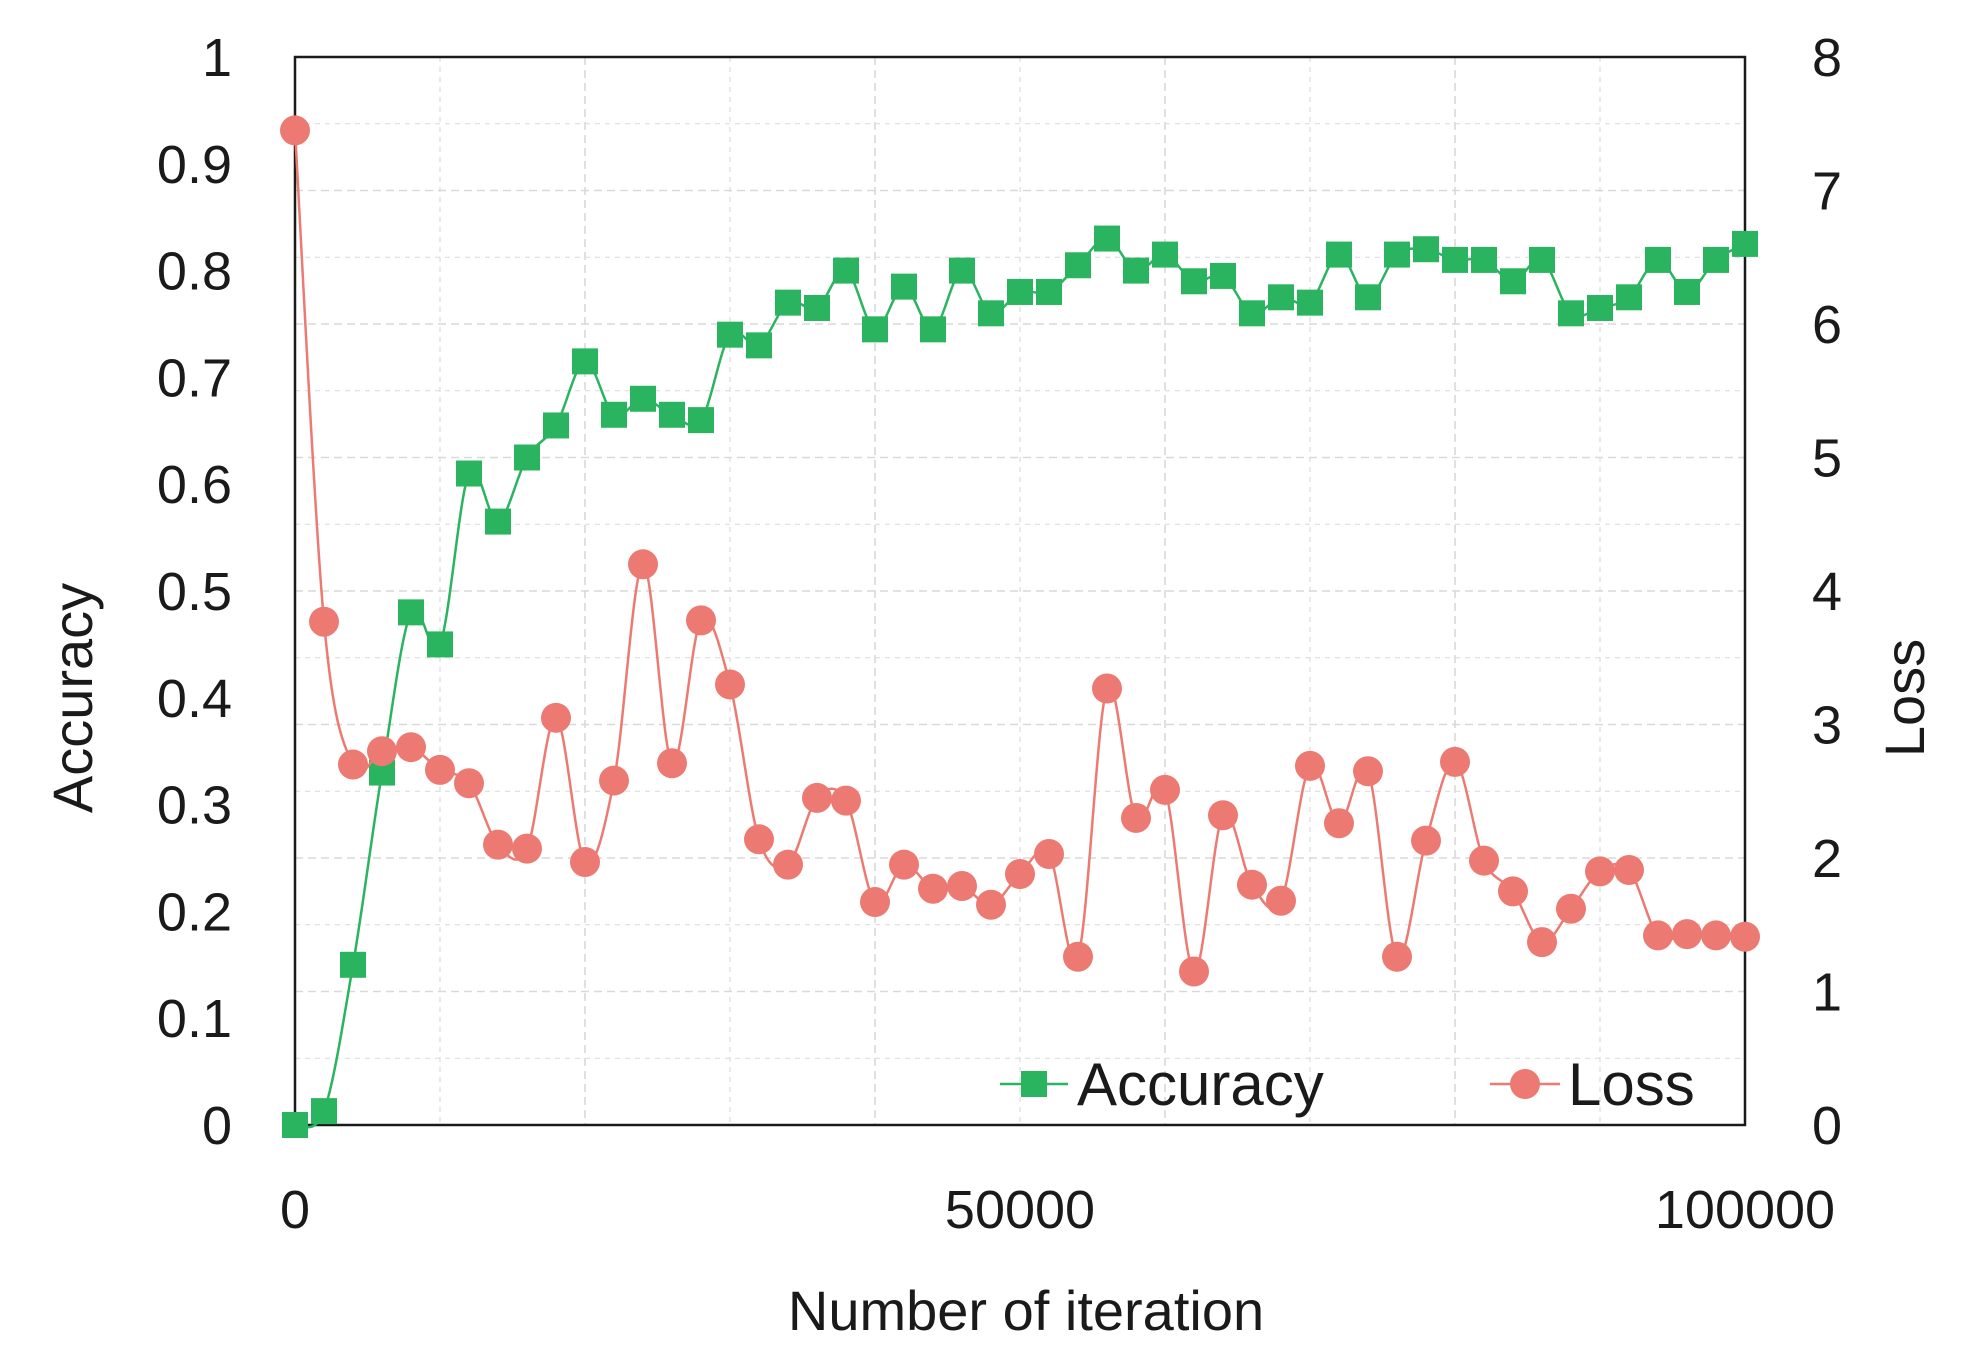  What do you see at coordinates (1827, 325) in the screenshot?
I see `y-right-tick-label: 6` at bounding box center [1827, 325].